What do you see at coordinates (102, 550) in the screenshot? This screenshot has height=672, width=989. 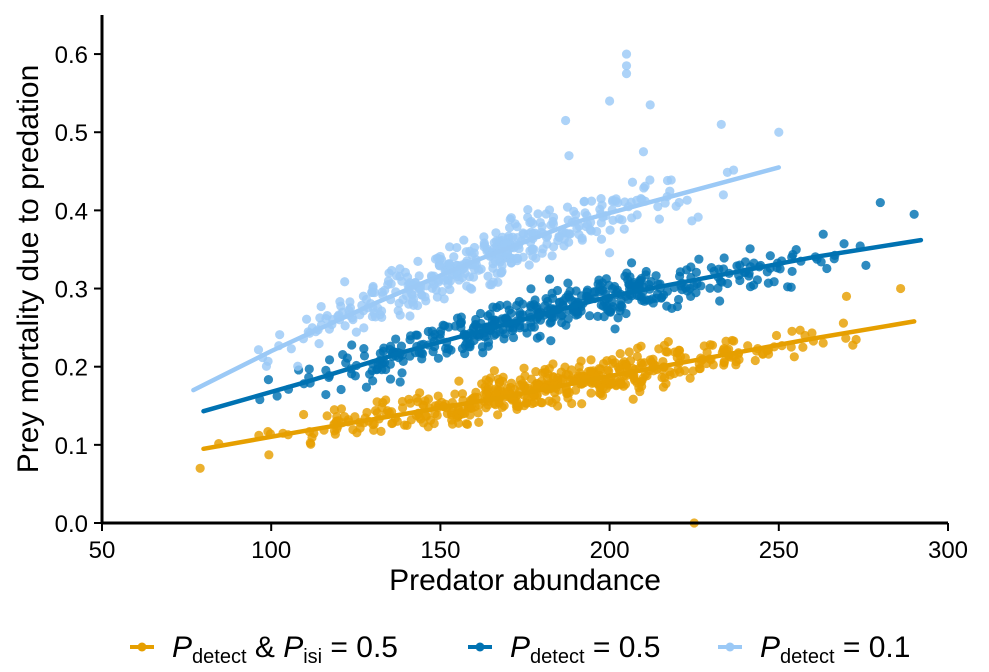 I see `x-tick-label: 50` at bounding box center [102, 550].